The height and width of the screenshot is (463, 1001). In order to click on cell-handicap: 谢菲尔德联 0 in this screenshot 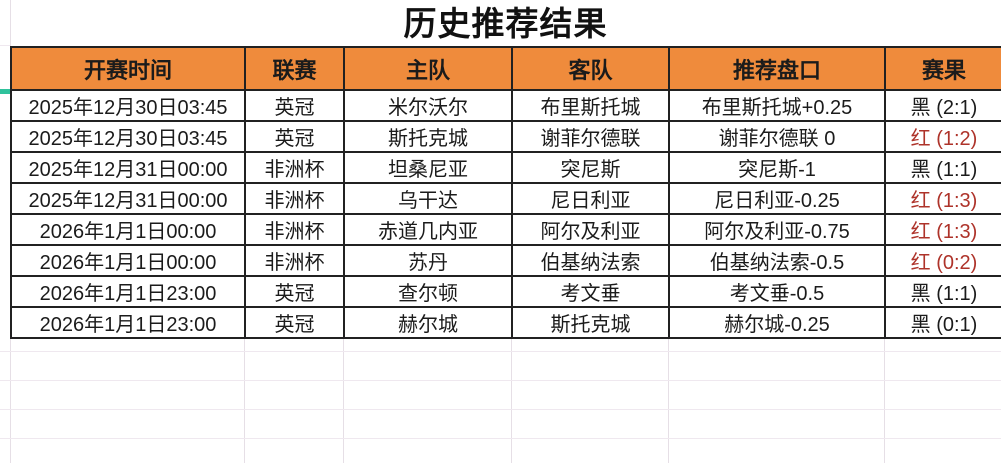, I will do `click(777, 136)`.